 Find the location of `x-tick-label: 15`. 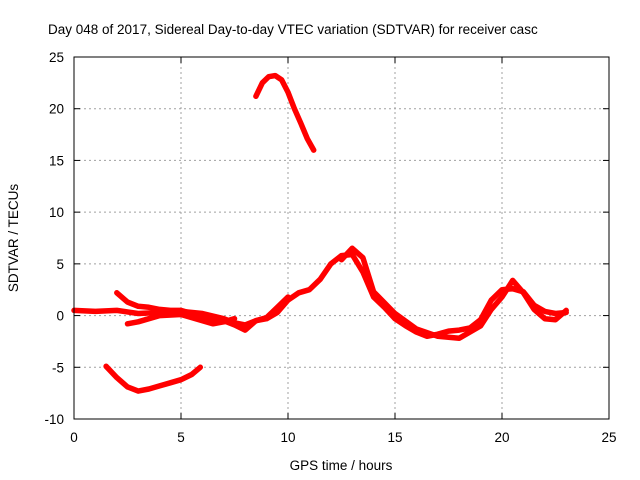

x-tick-label: 15 is located at coordinates (394, 437).